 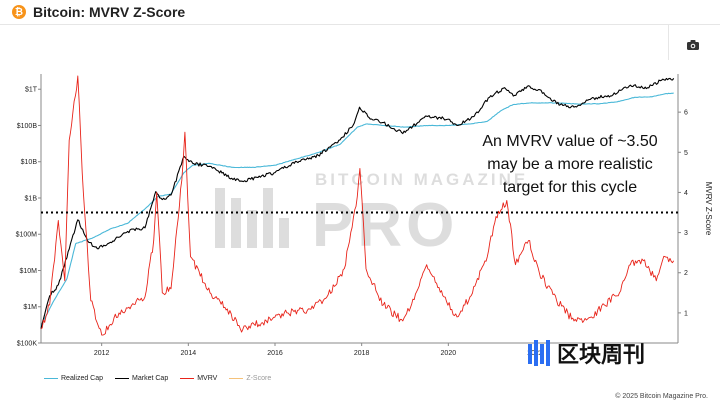 I want to click on brand-text: 区块周刊, so click(x=601, y=354).